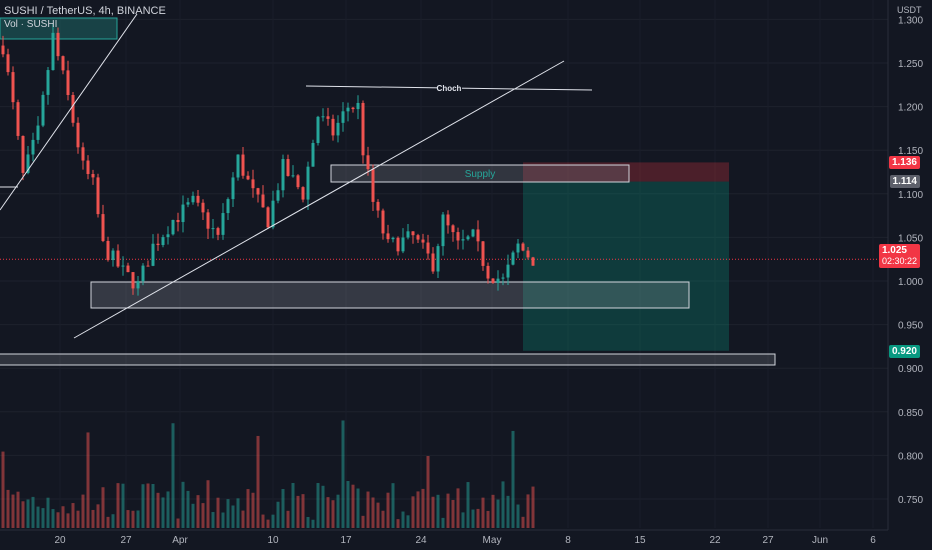 The height and width of the screenshot is (550, 932). Describe the element at coordinates (909, 10) in the screenshot. I see `y-axis-currency: USDT` at that location.